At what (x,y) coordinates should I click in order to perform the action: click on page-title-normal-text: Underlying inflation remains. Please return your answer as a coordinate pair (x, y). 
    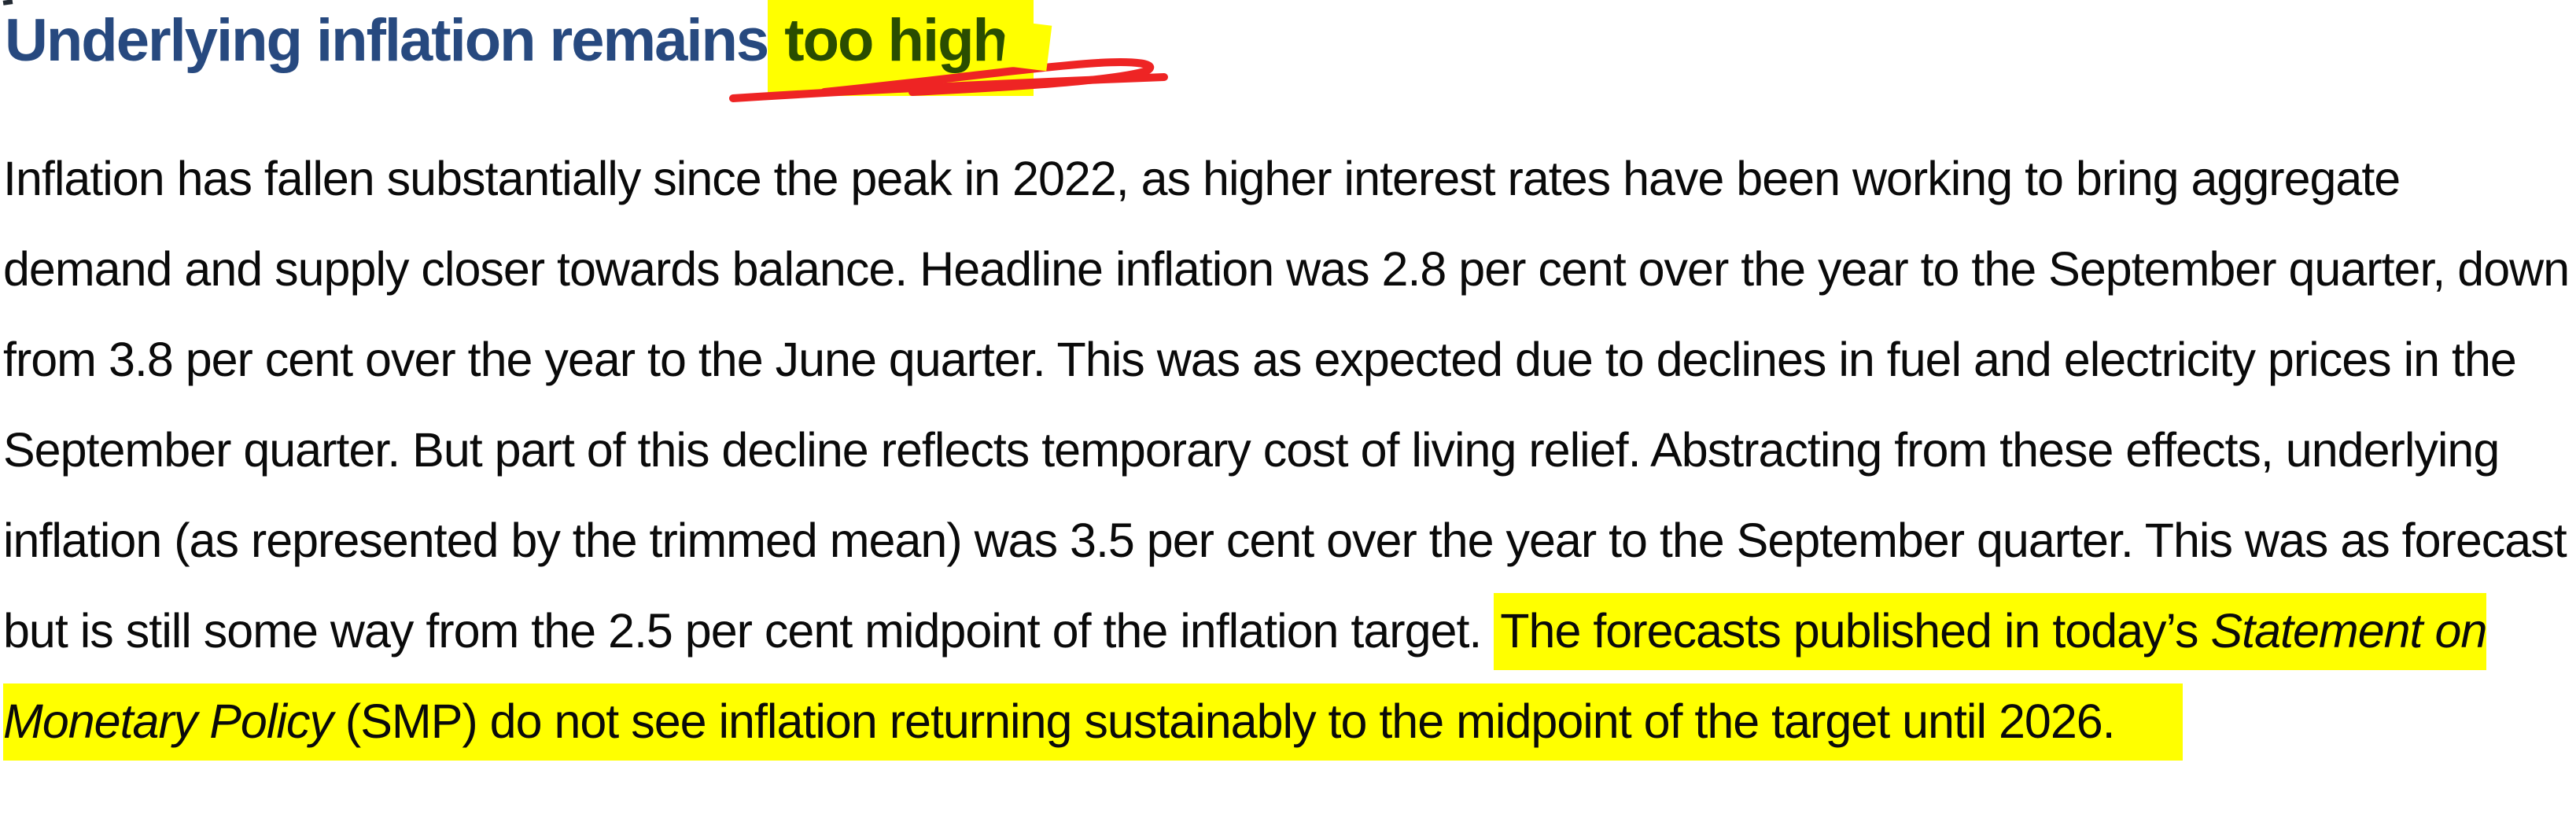
    Looking at the image, I should click on (387, 40).